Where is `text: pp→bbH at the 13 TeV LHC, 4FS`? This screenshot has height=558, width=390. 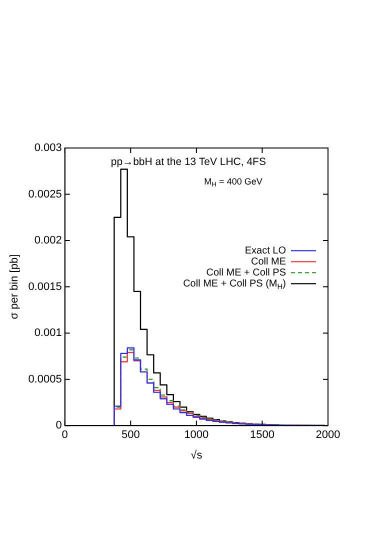 text: pp→bbH at the 13 TeV LHC, 4FS is located at coordinates (188, 162).